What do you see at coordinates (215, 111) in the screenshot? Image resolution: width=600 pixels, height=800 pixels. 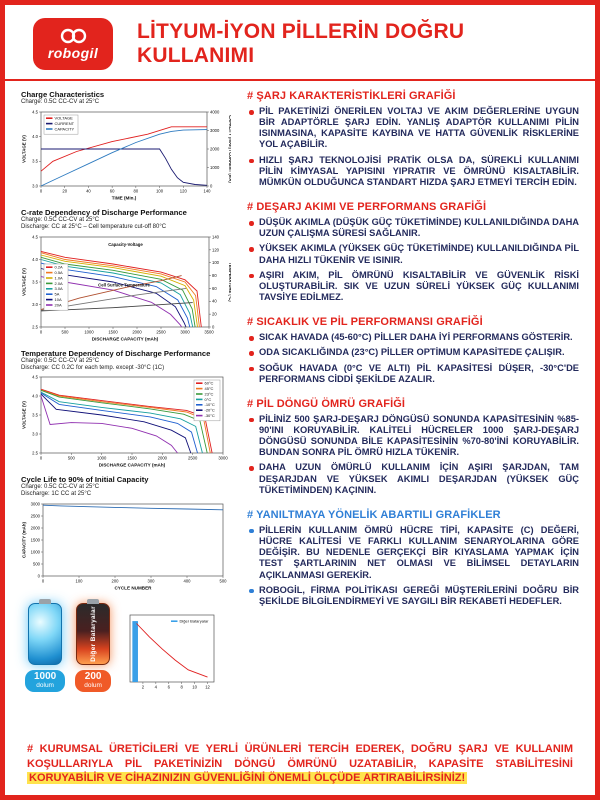 I see `svg-text: 4000` at bounding box center [215, 111].